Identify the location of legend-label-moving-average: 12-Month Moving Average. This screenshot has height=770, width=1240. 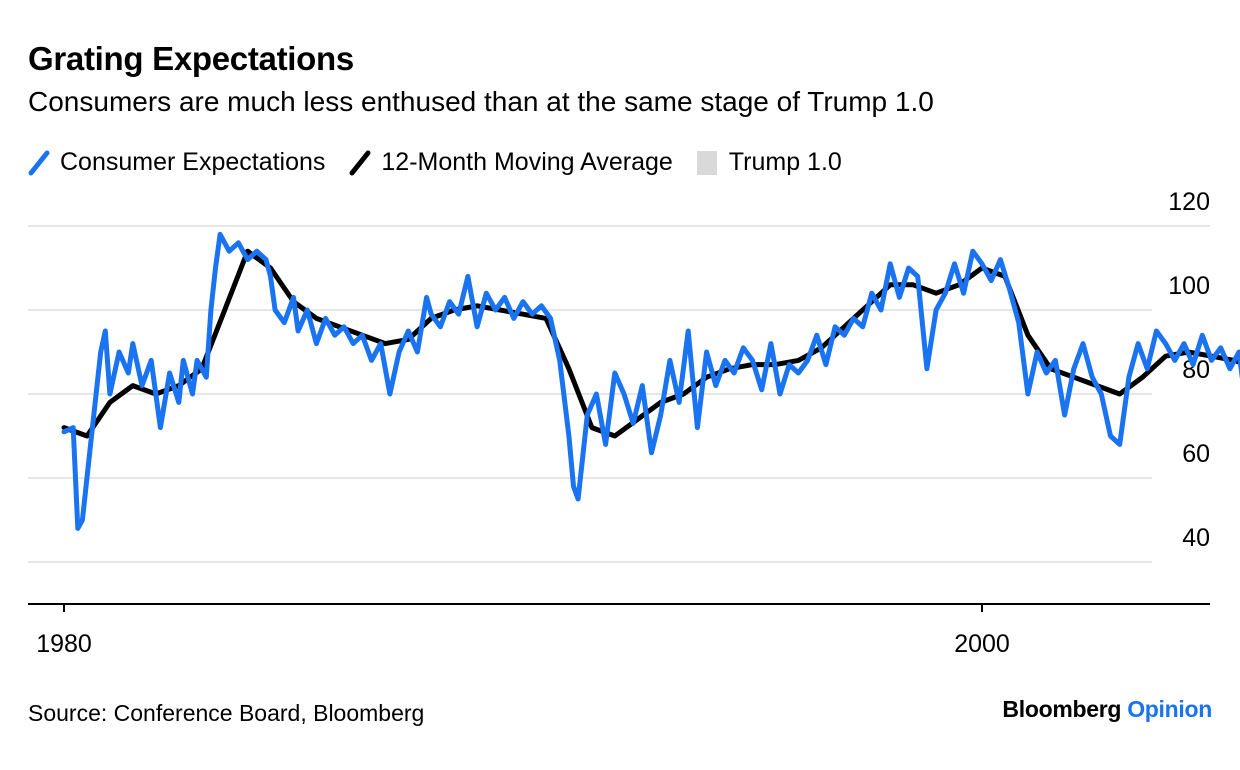
(527, 162).